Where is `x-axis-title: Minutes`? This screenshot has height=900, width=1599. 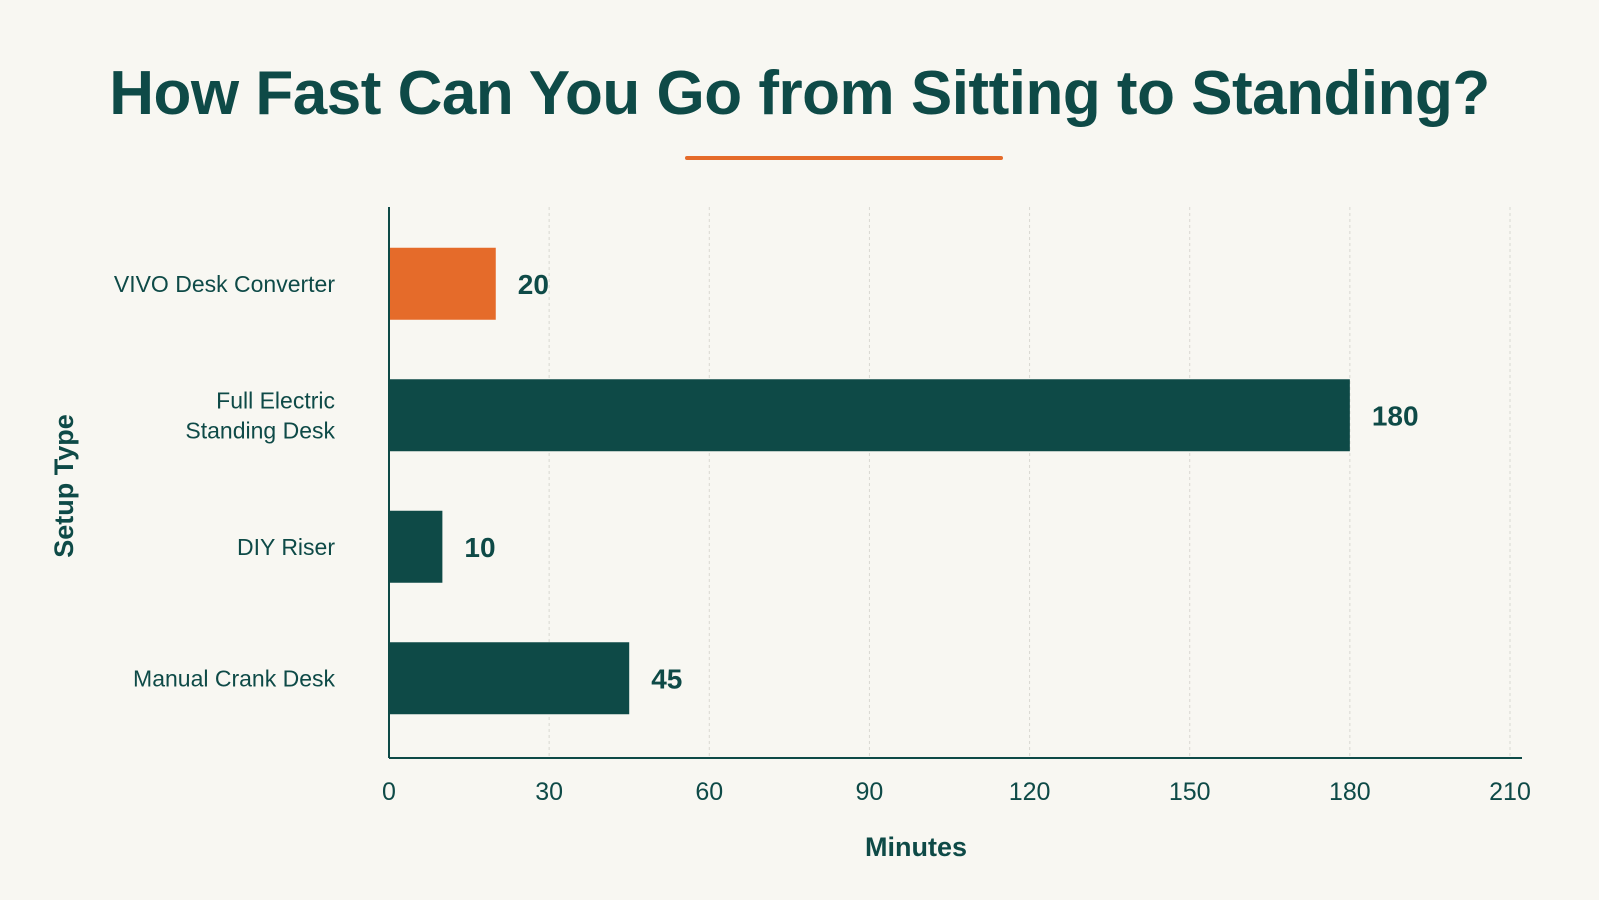
x-axis-title: Minutes is located at coordinates (916, 847).